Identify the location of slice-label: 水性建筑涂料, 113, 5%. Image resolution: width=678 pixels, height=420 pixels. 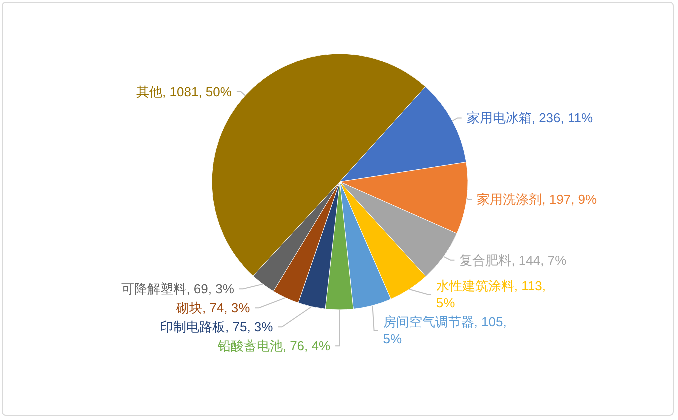
(493, 294).